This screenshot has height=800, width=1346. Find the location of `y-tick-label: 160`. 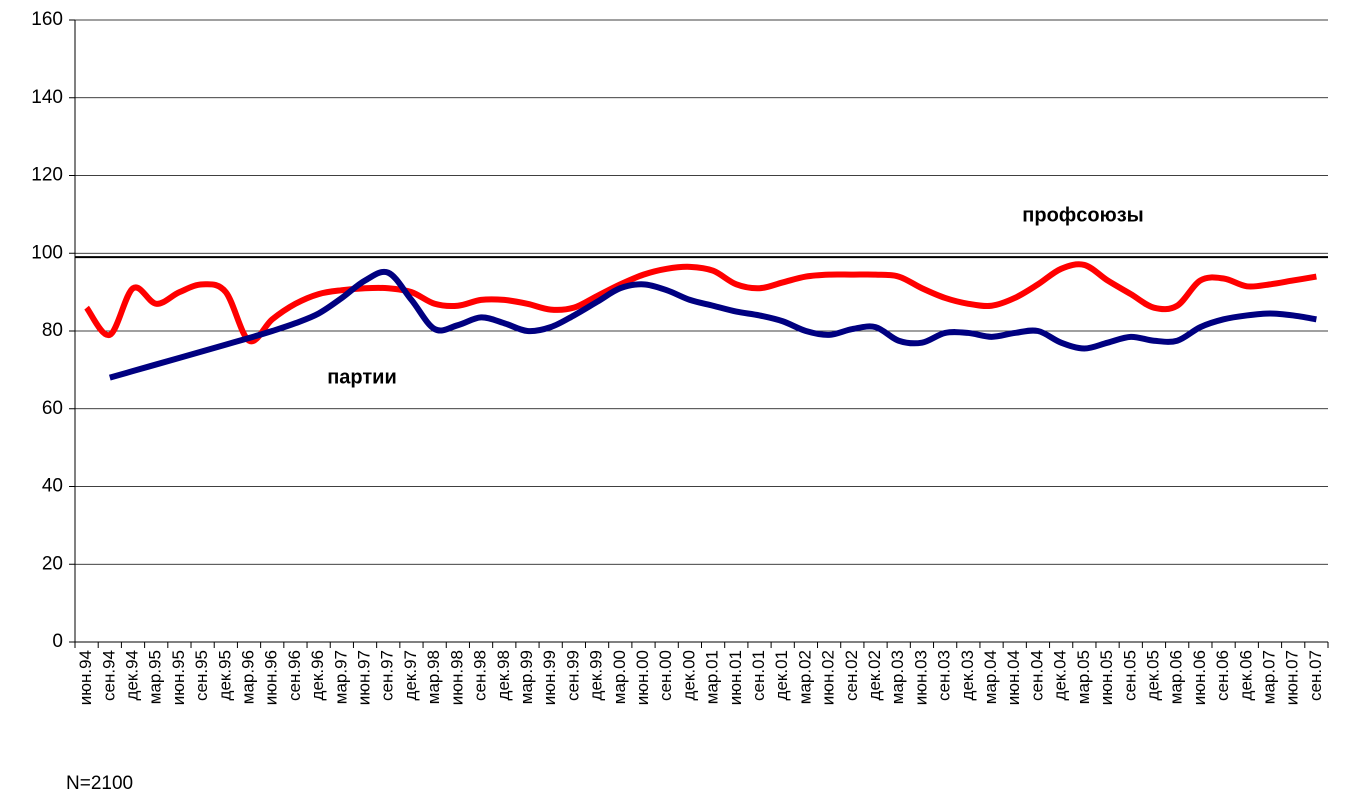

y-tick-label: 160 is located at coordinates (47, 19).